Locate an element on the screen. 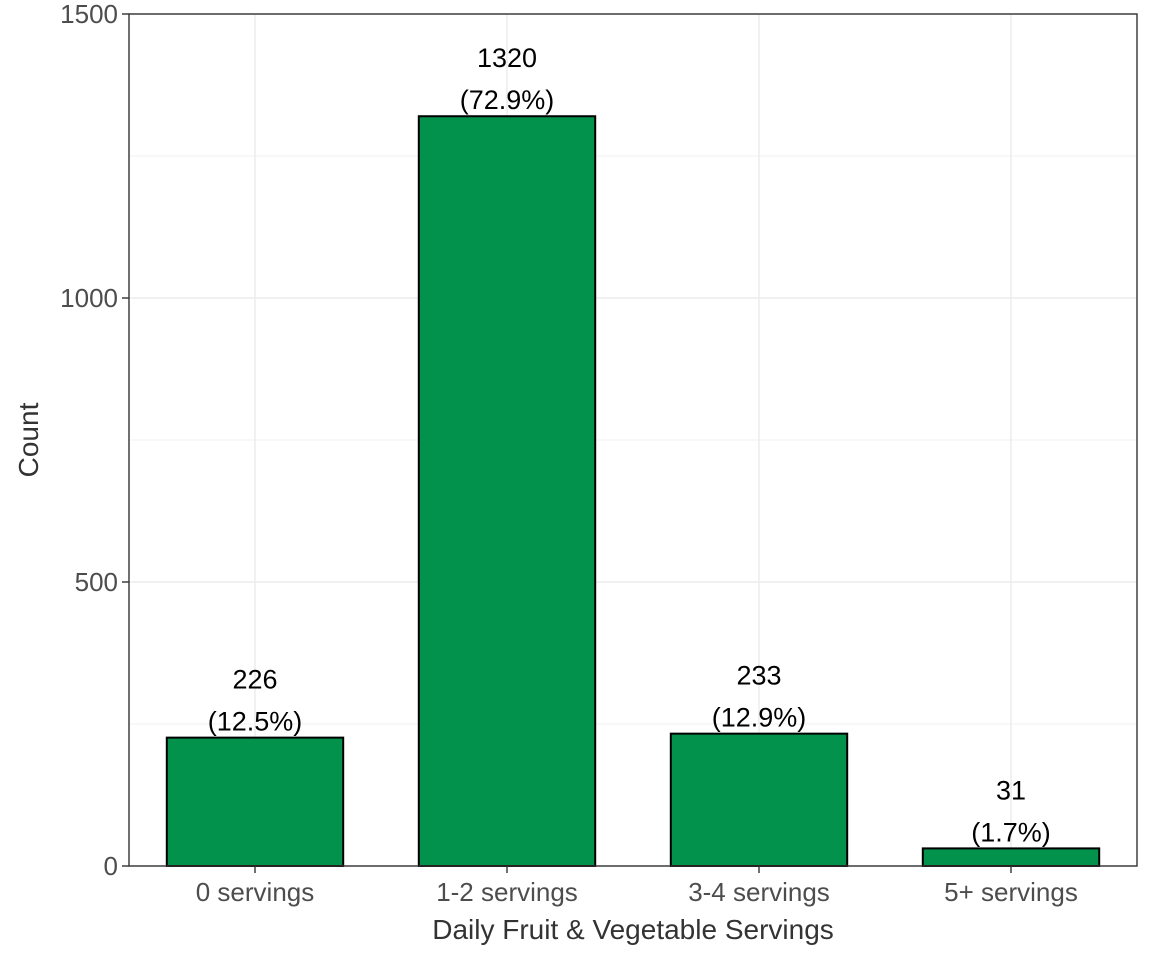 Image resolution: width=1152 pixels, height=960 pixels. data-label-count: 1320 is located at coordinates (507, 58).